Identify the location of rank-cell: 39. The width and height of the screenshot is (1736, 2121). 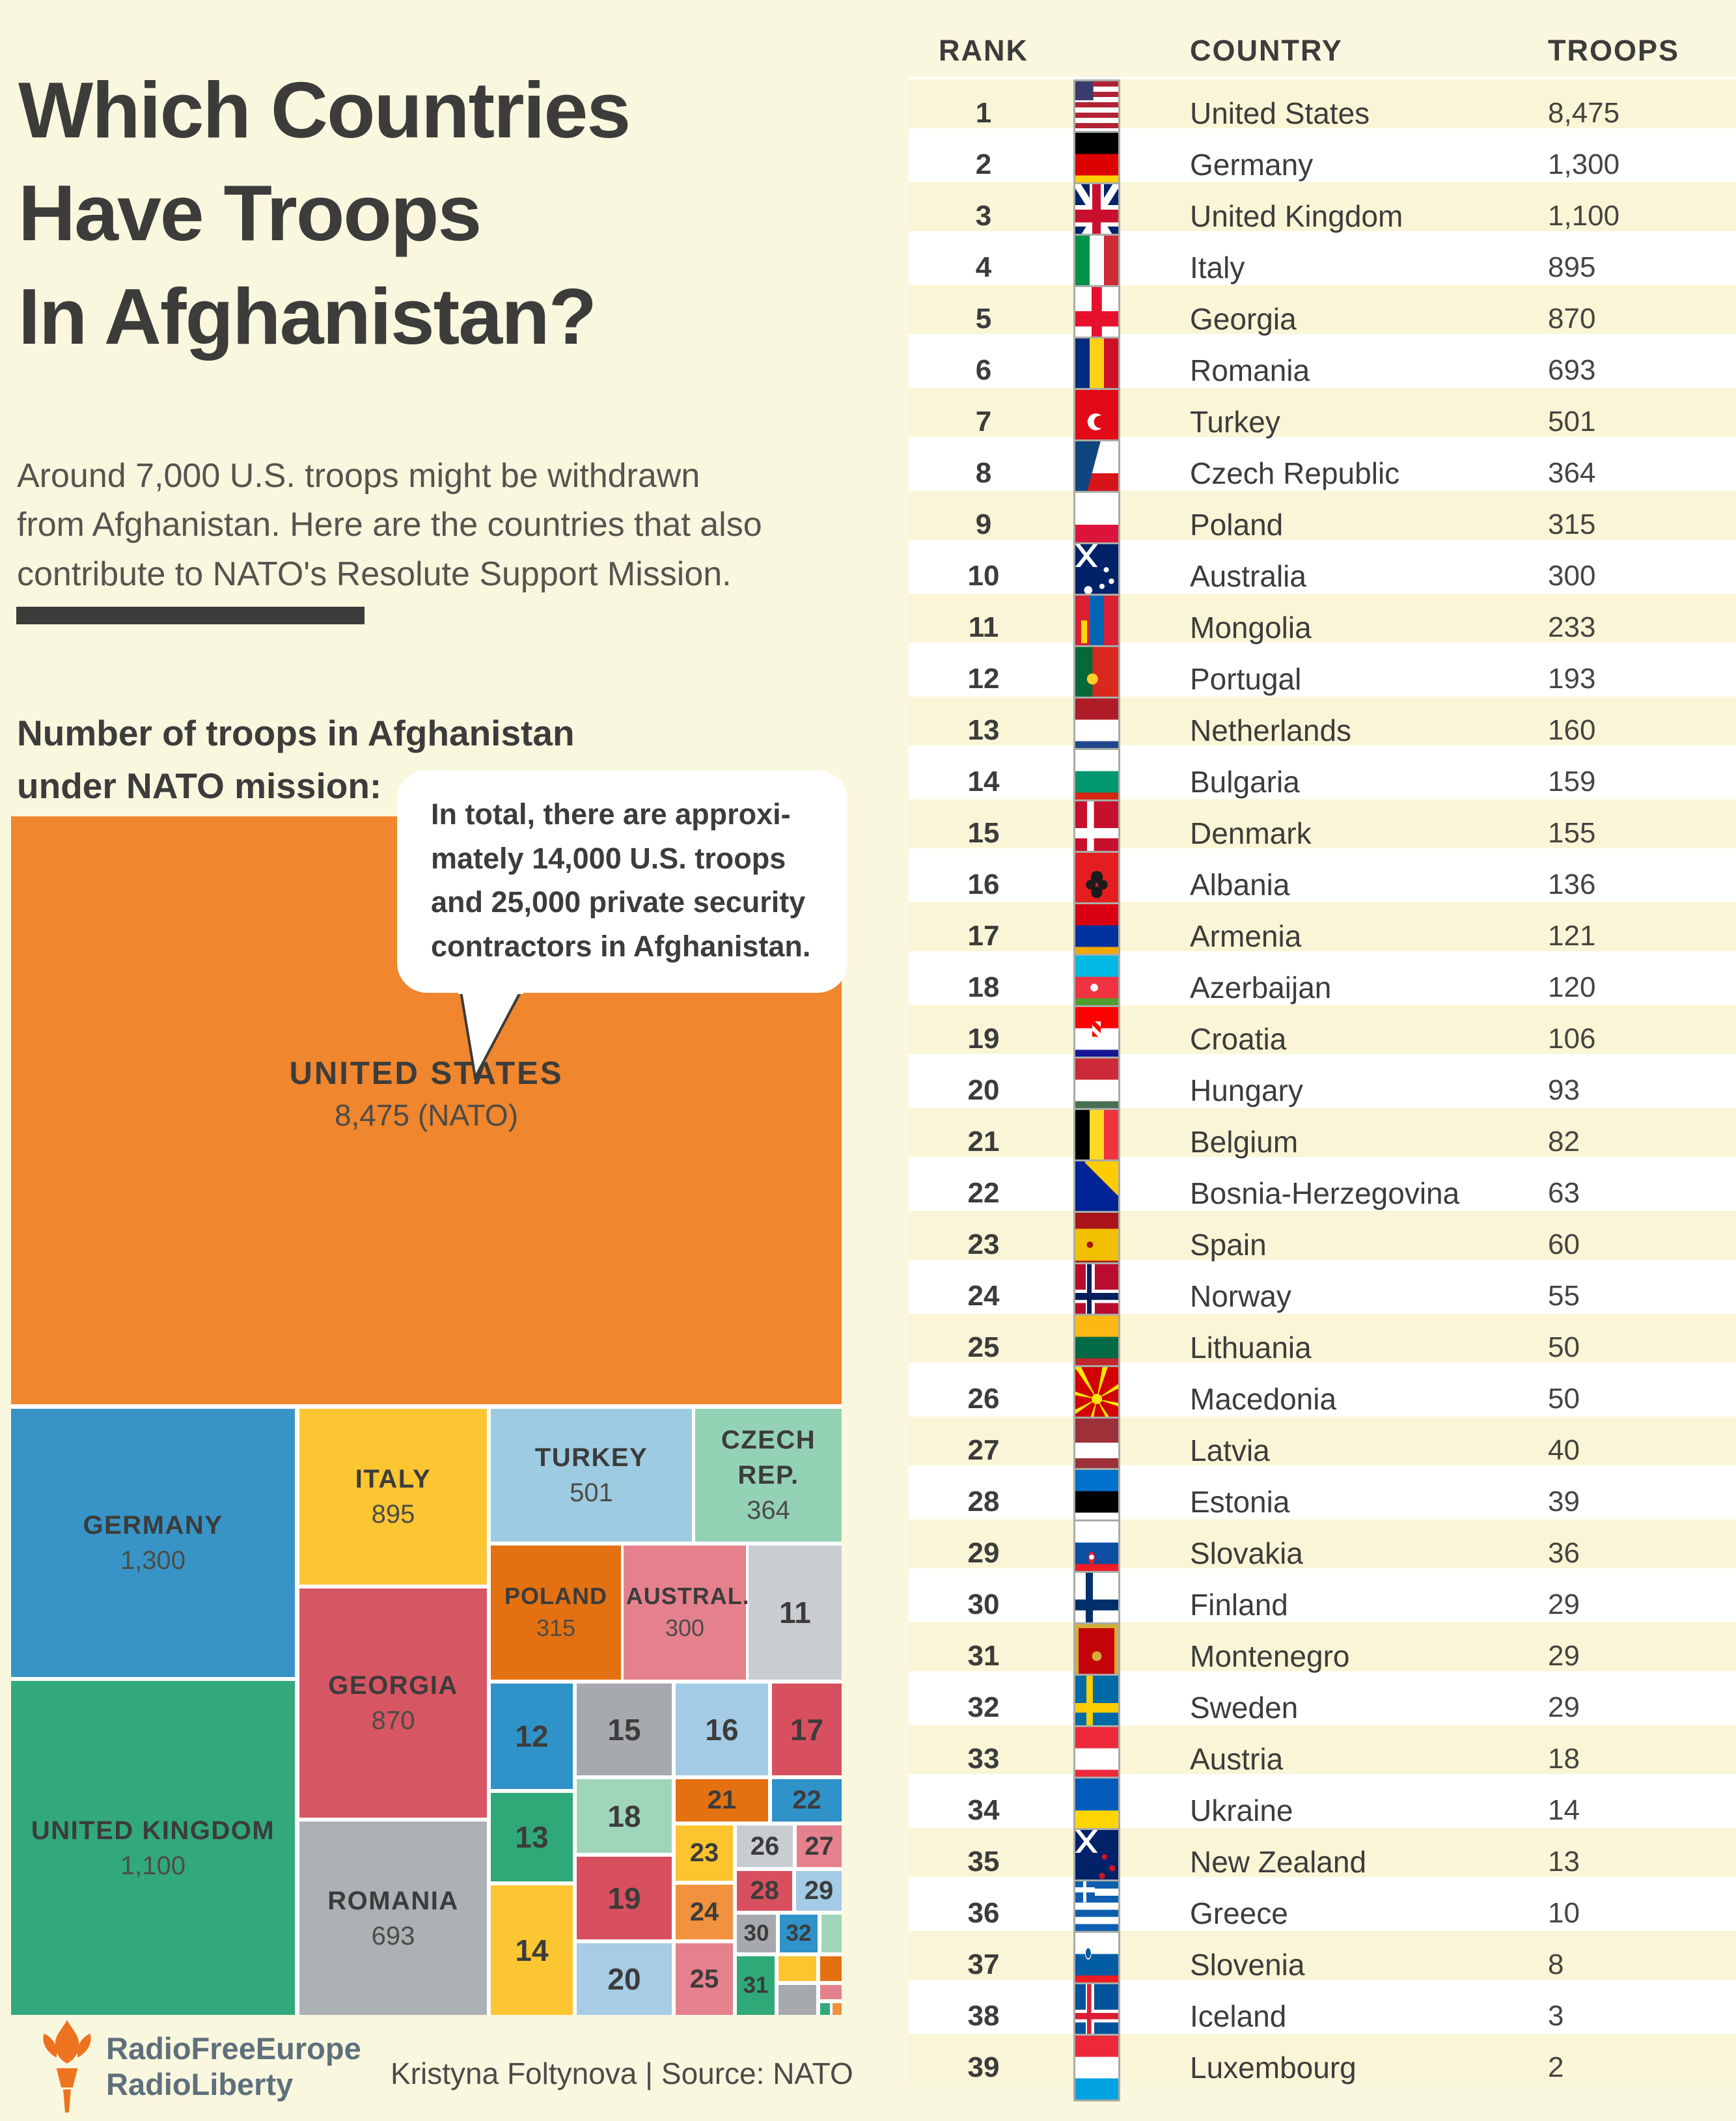
(984, 2067).